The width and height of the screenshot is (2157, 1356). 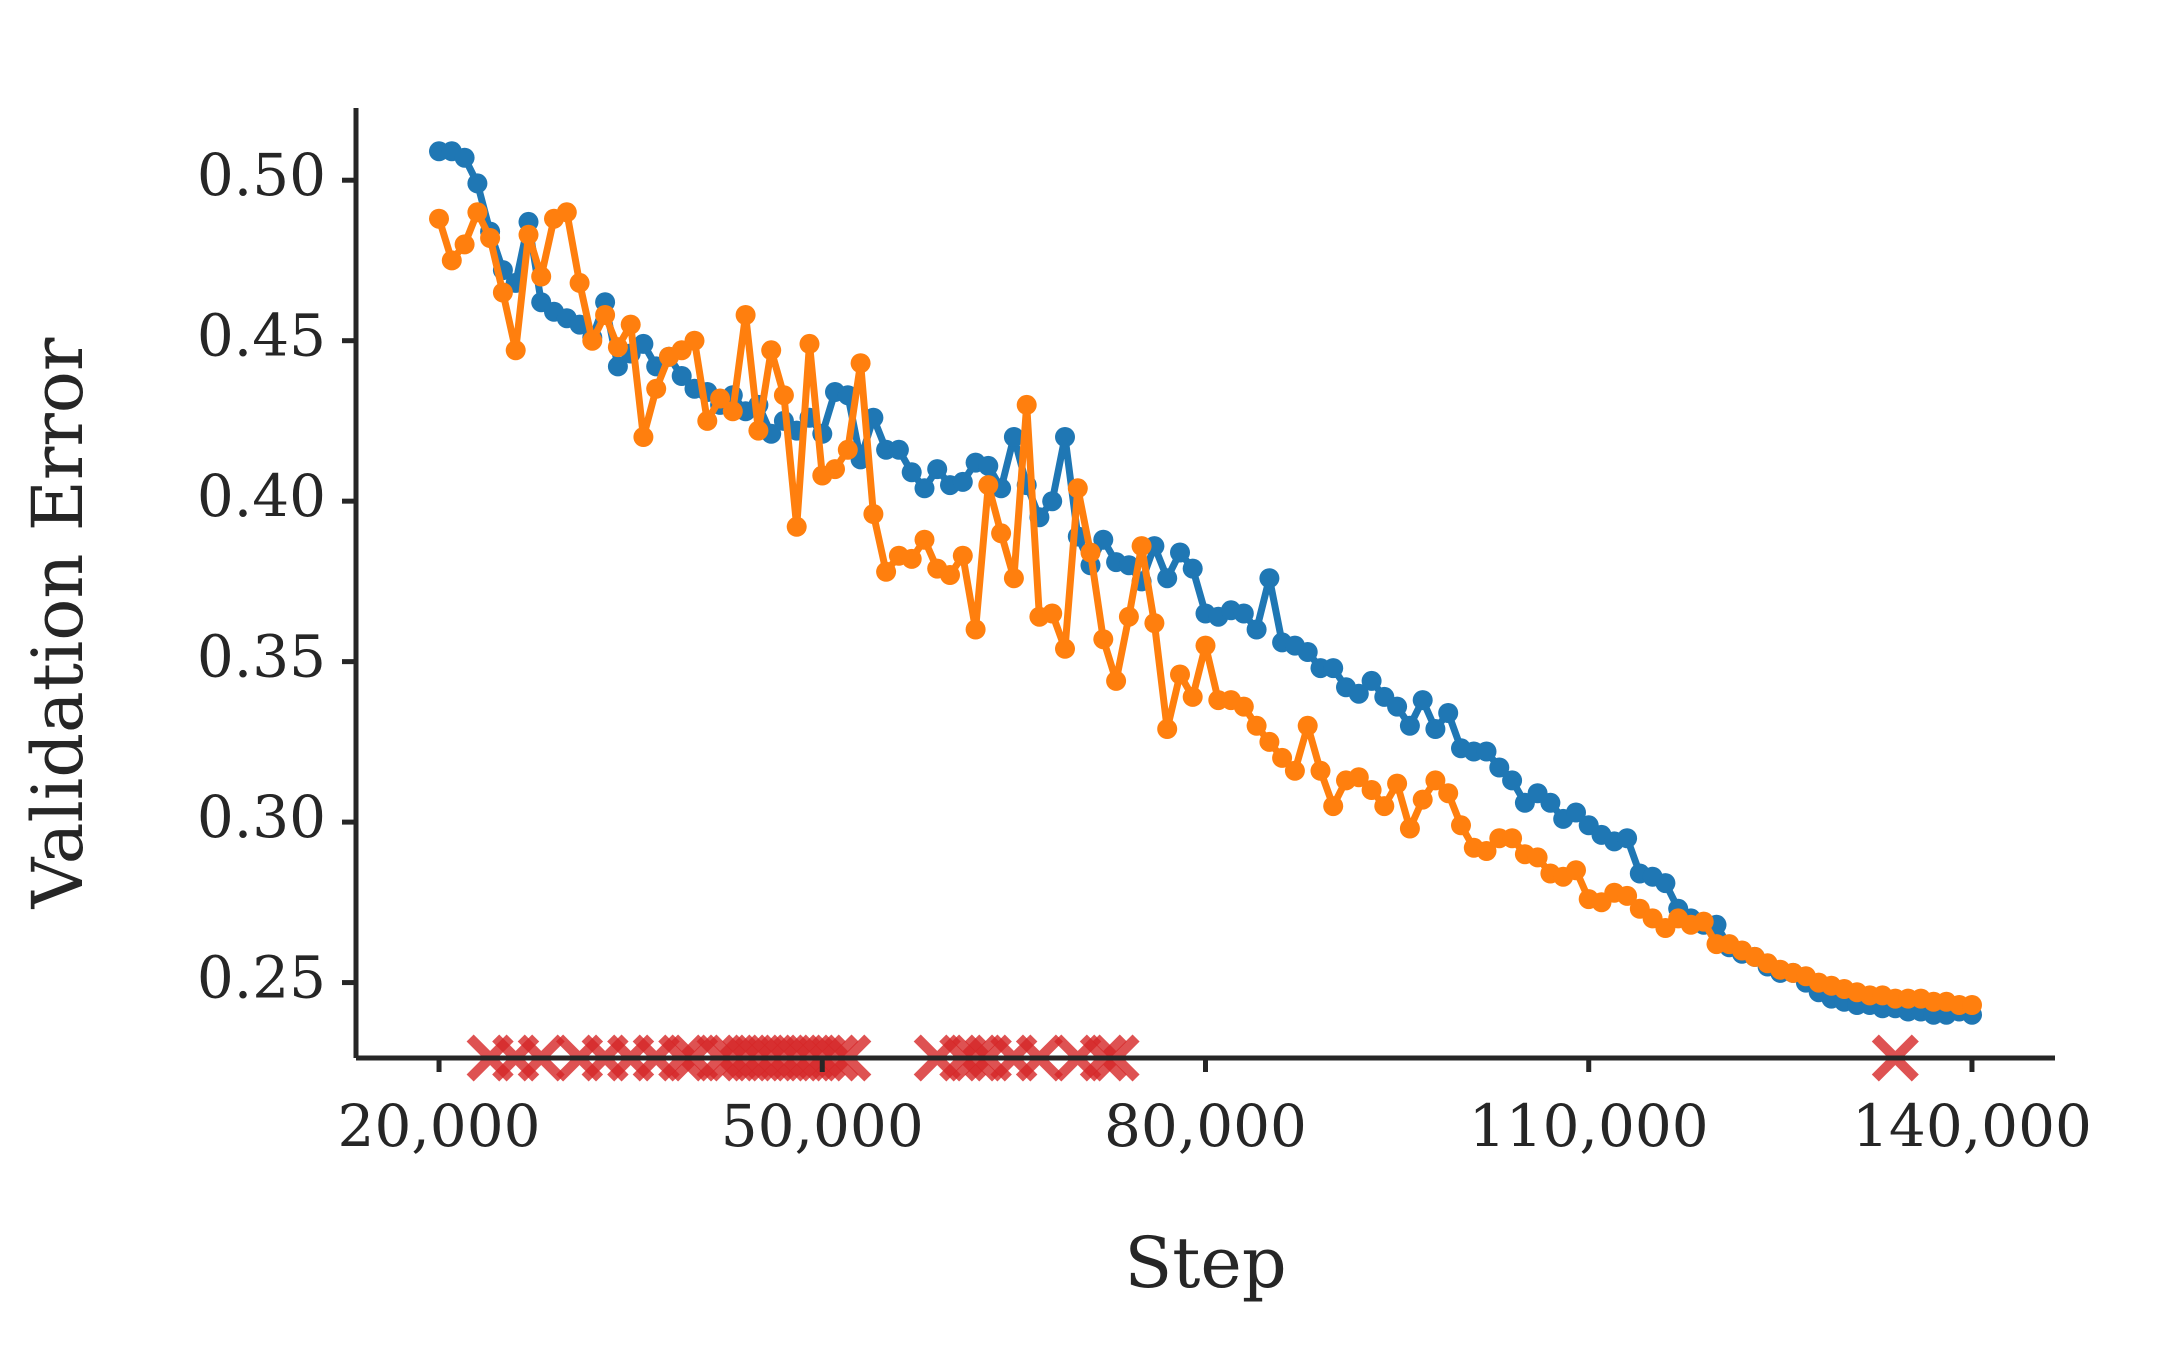 What do you see at coordinates (1589, 1126) in the screenshot?
I see `x-tick-label: 110,000` at bounding box center [1589, 1126].